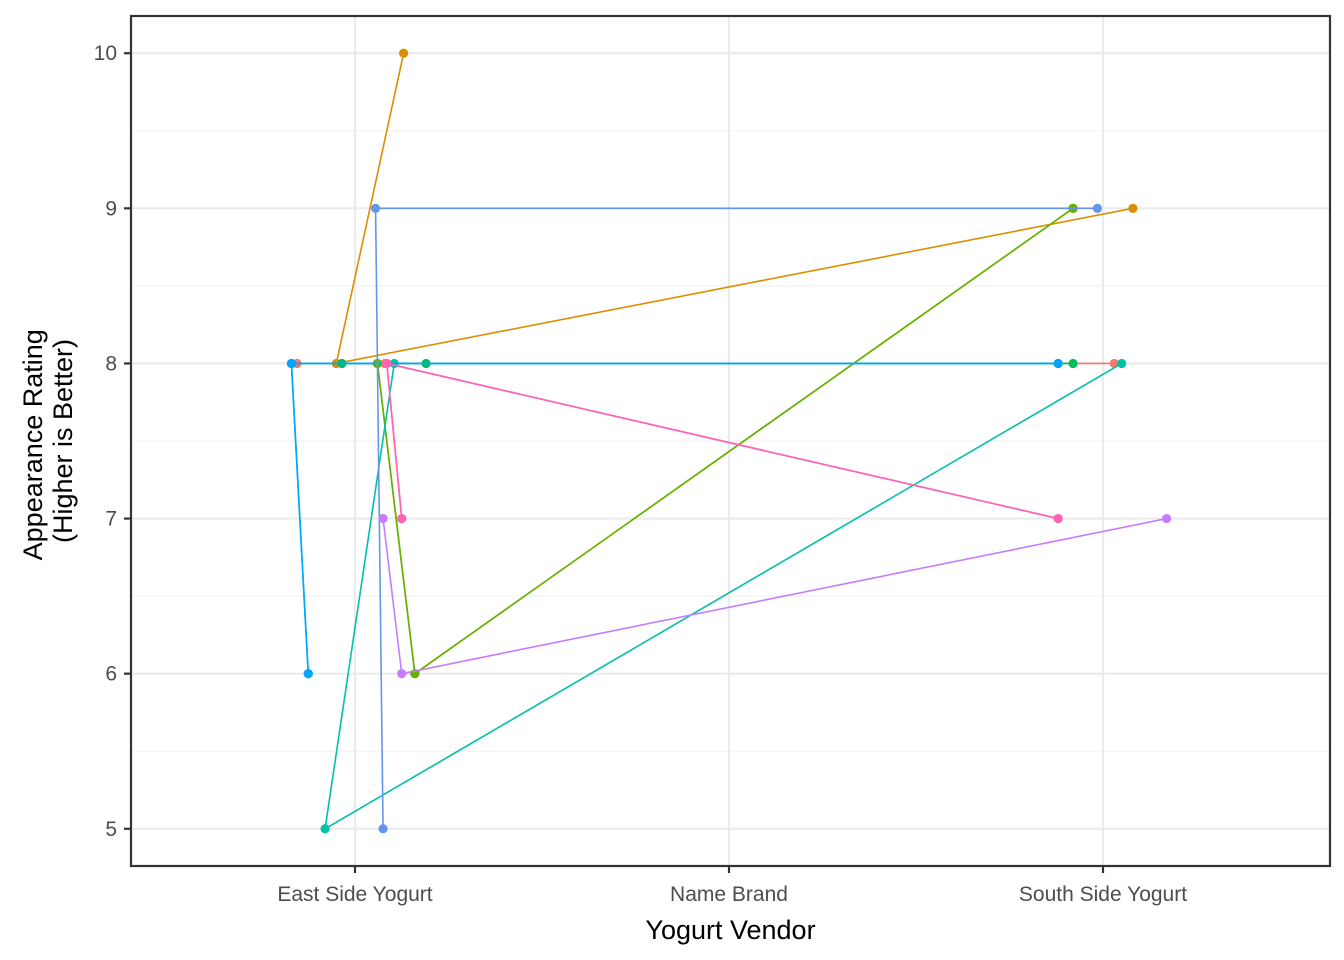 Image resolution: width=1344 pixels, height=960 pixels. I want to click on y-tick-label: 6, so click(111, 674).